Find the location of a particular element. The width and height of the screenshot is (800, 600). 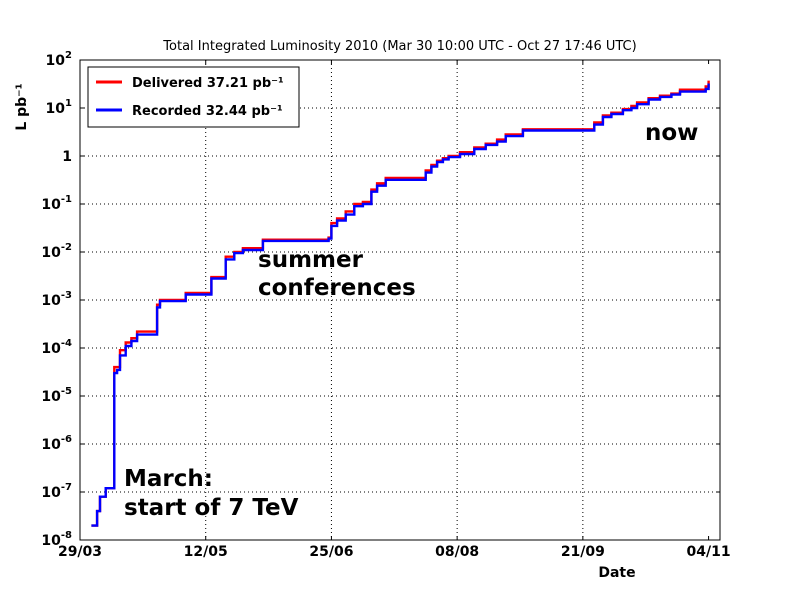

y-tick-label: 10⁻² is located at coordinates (56, 251).